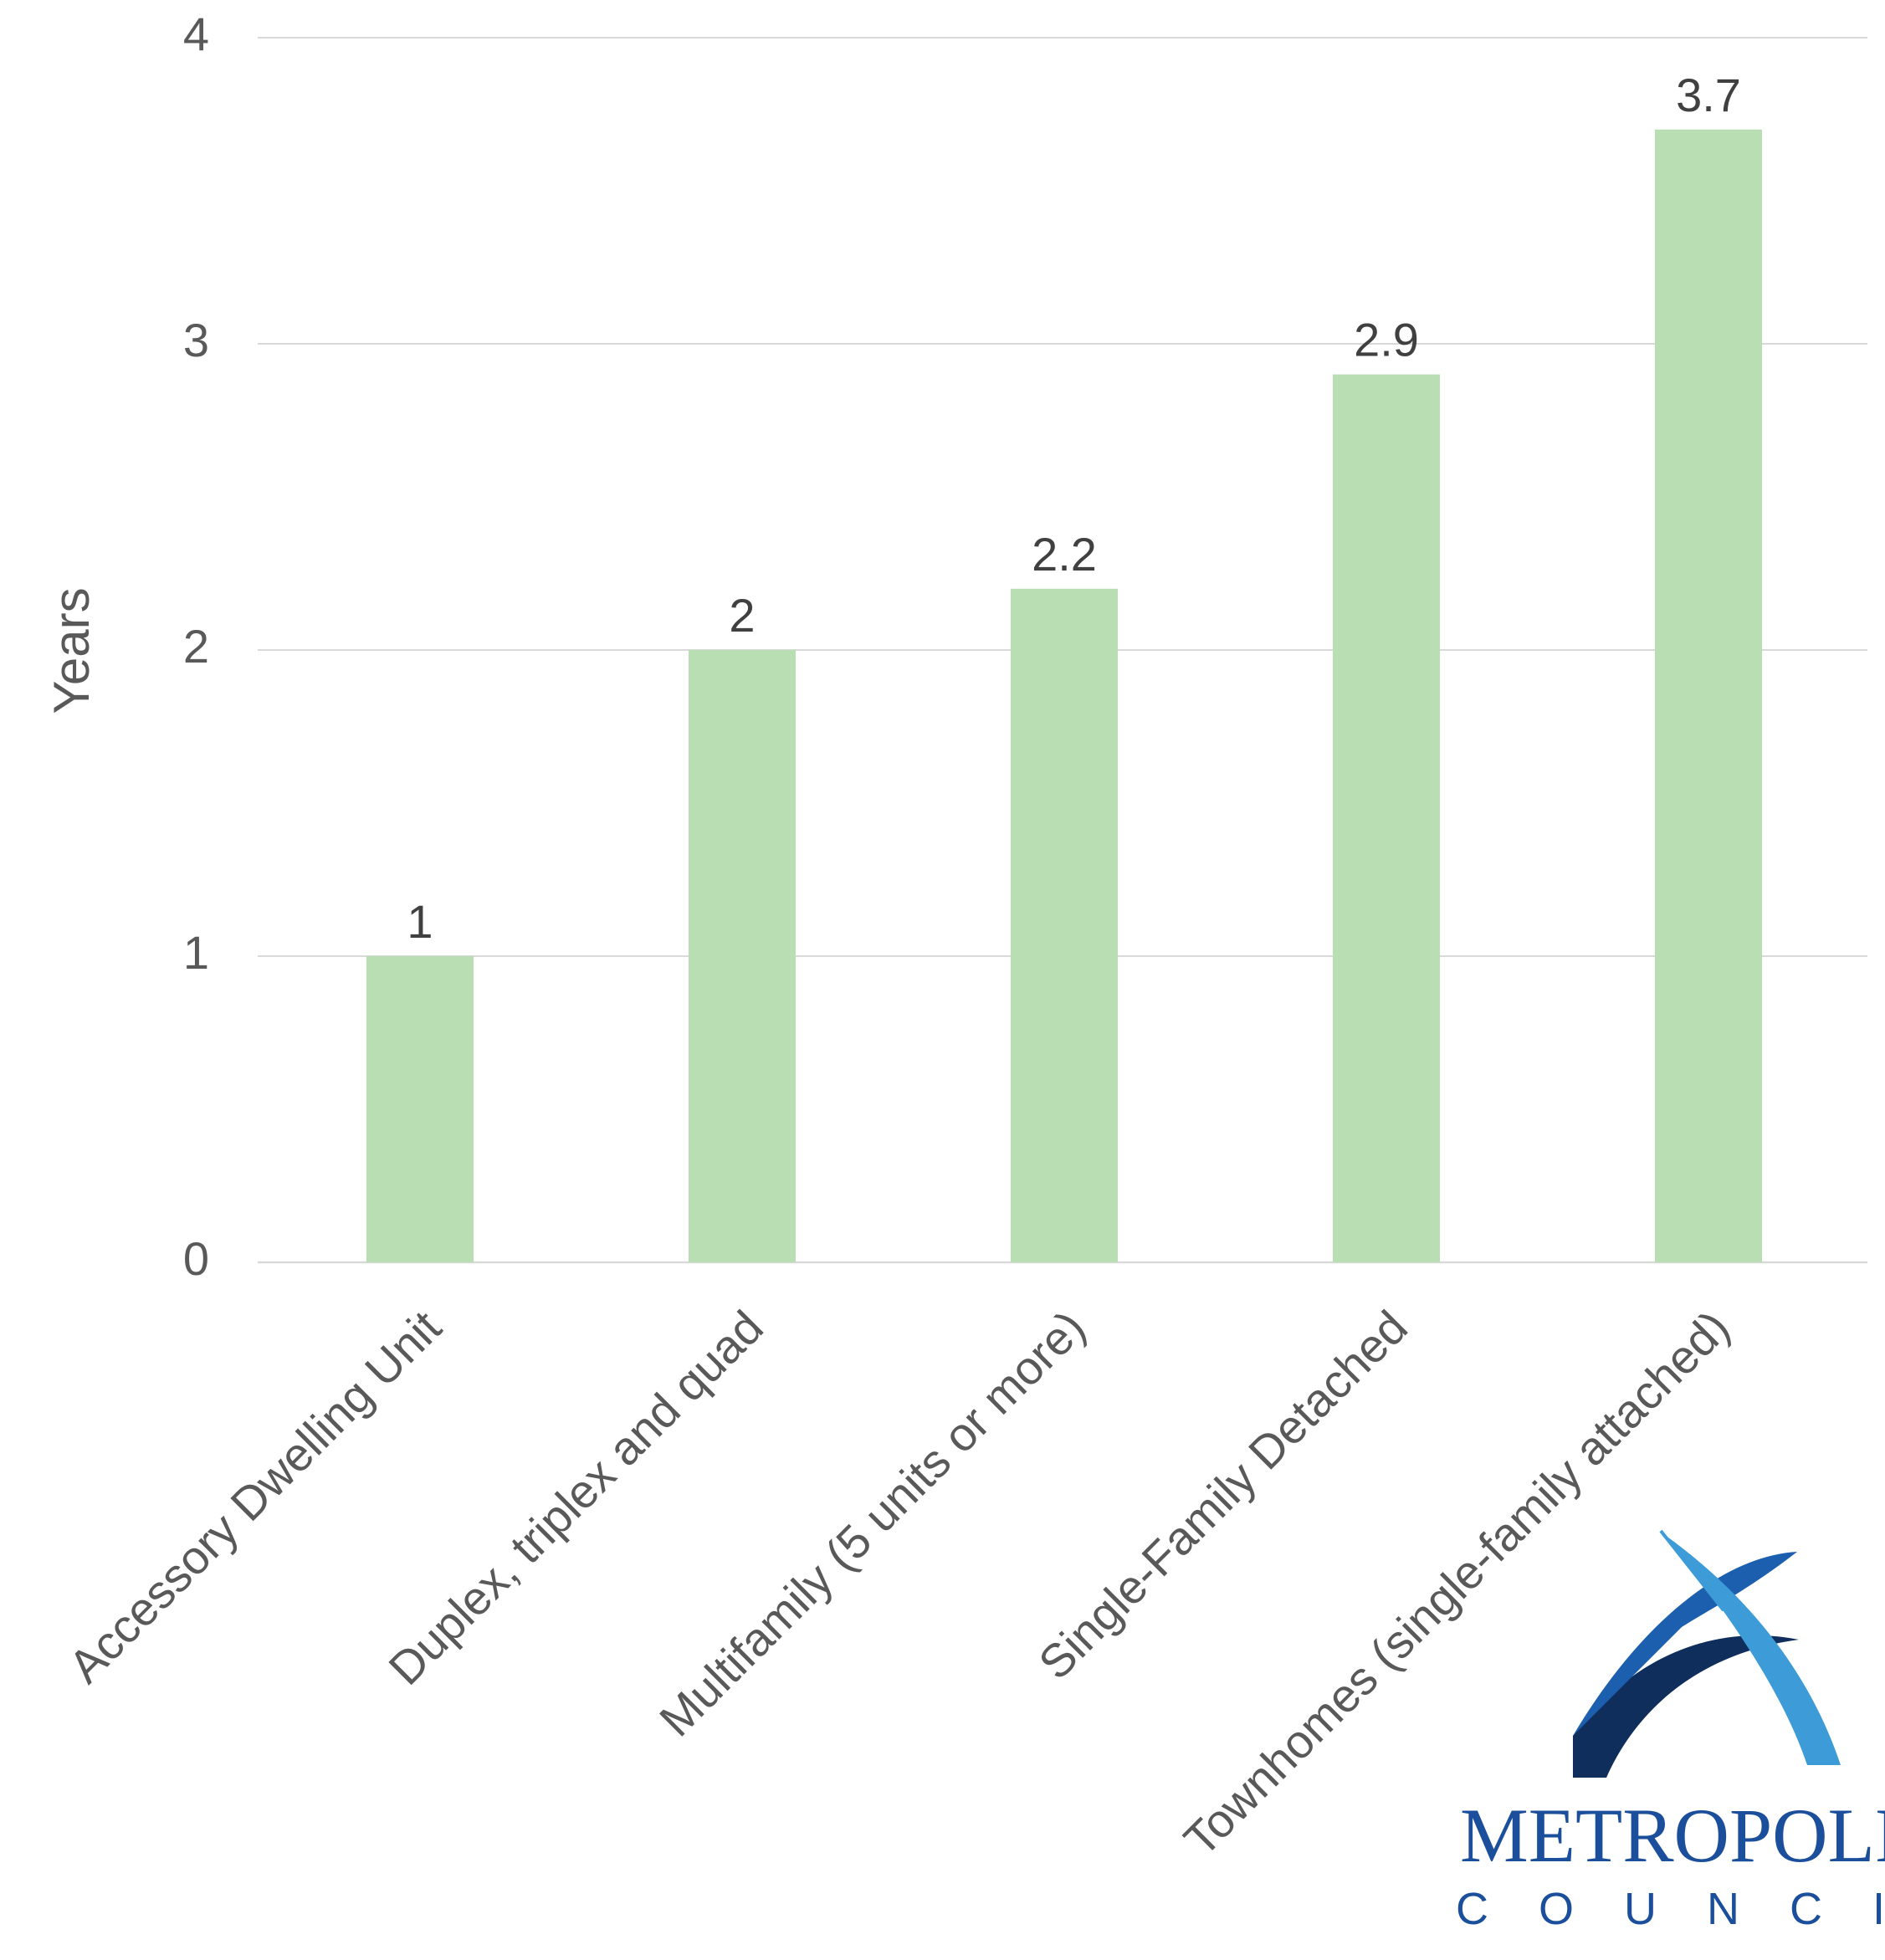 The image size is (1885, 1960). I want to click on category-label: Townhomes (single-family attached), so click(1457, 1583).